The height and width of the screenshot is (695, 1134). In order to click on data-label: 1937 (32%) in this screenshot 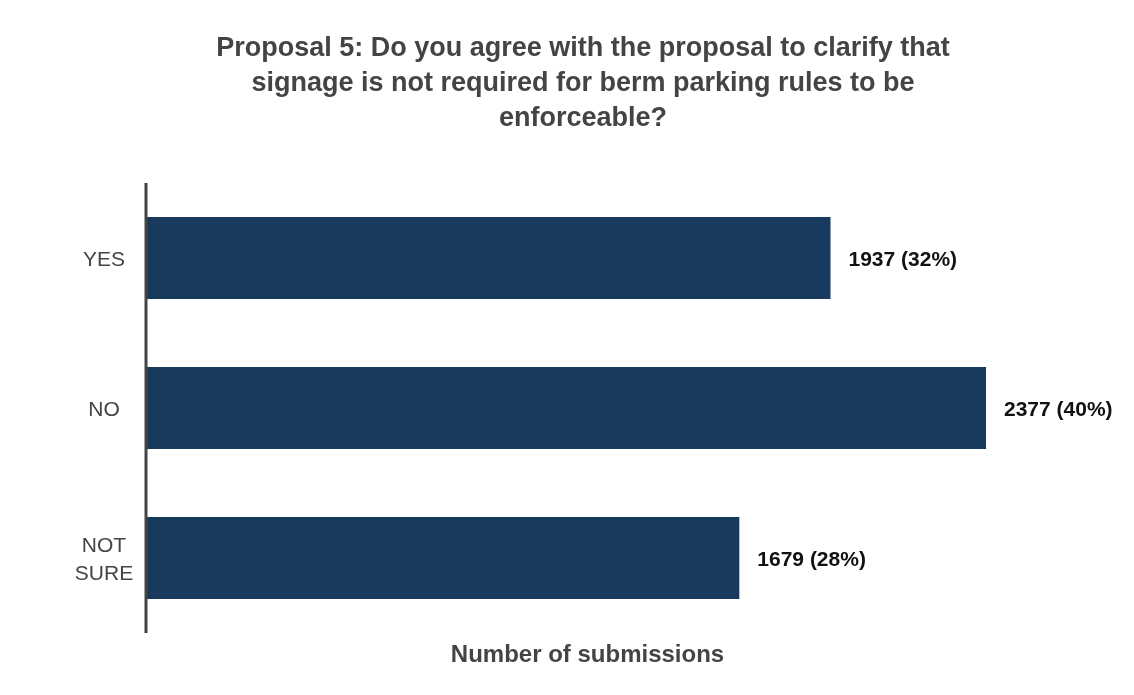, I will do `click(903, 258)`.